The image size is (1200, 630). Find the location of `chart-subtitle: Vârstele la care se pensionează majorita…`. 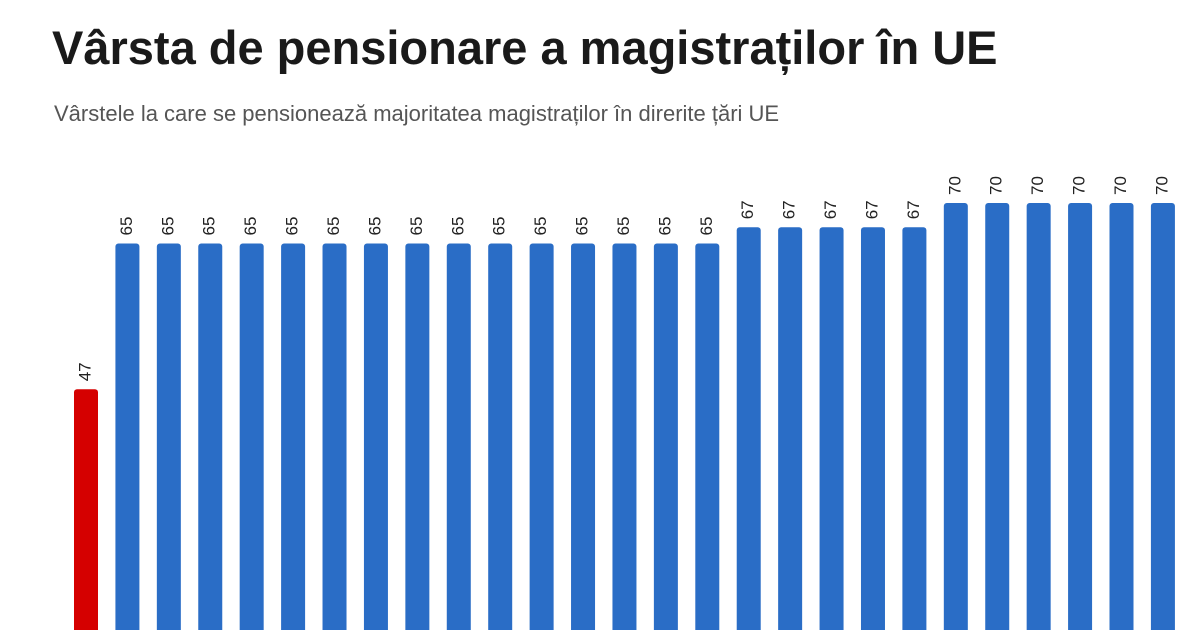

chart-subtitle: Vârstele la care se pensionează majorita… is located at coordinates (416, 113).